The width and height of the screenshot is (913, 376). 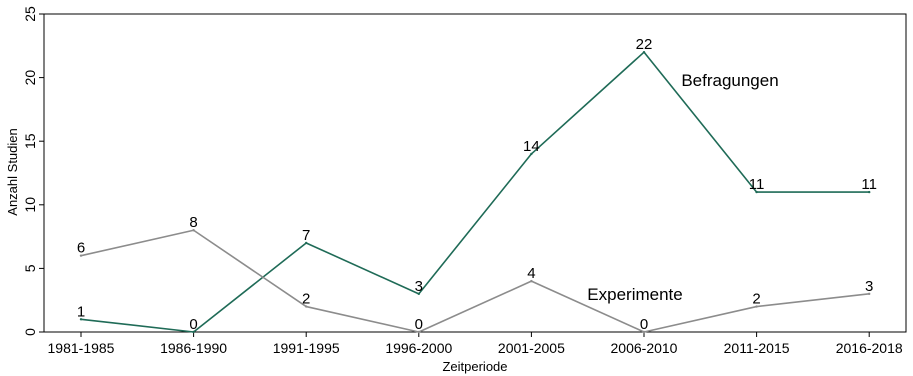 What do you see at coordinates (81, 248) in the screenshot?
I see `data-label: 6` at bounding box center [81, 248].